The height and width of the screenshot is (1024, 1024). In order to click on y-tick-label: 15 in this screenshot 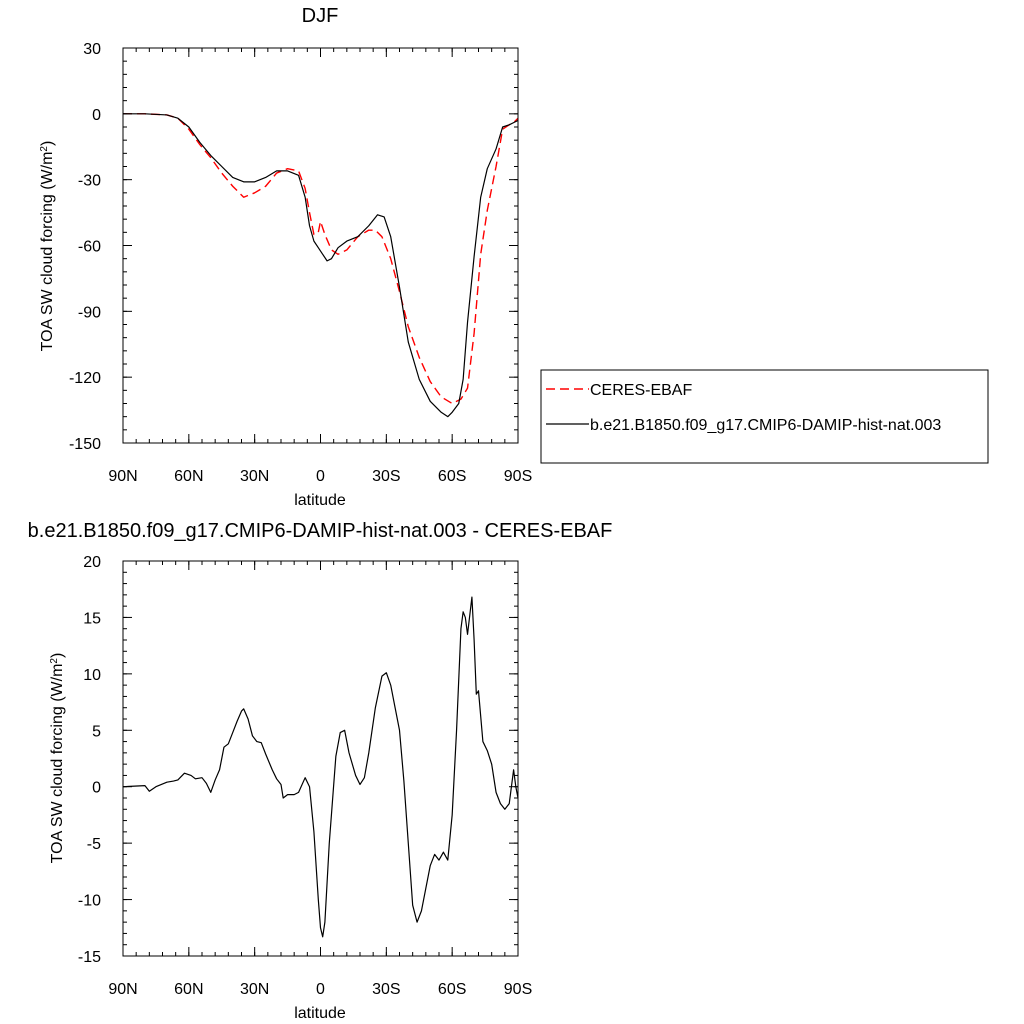, I will do `click(92, 618)`.